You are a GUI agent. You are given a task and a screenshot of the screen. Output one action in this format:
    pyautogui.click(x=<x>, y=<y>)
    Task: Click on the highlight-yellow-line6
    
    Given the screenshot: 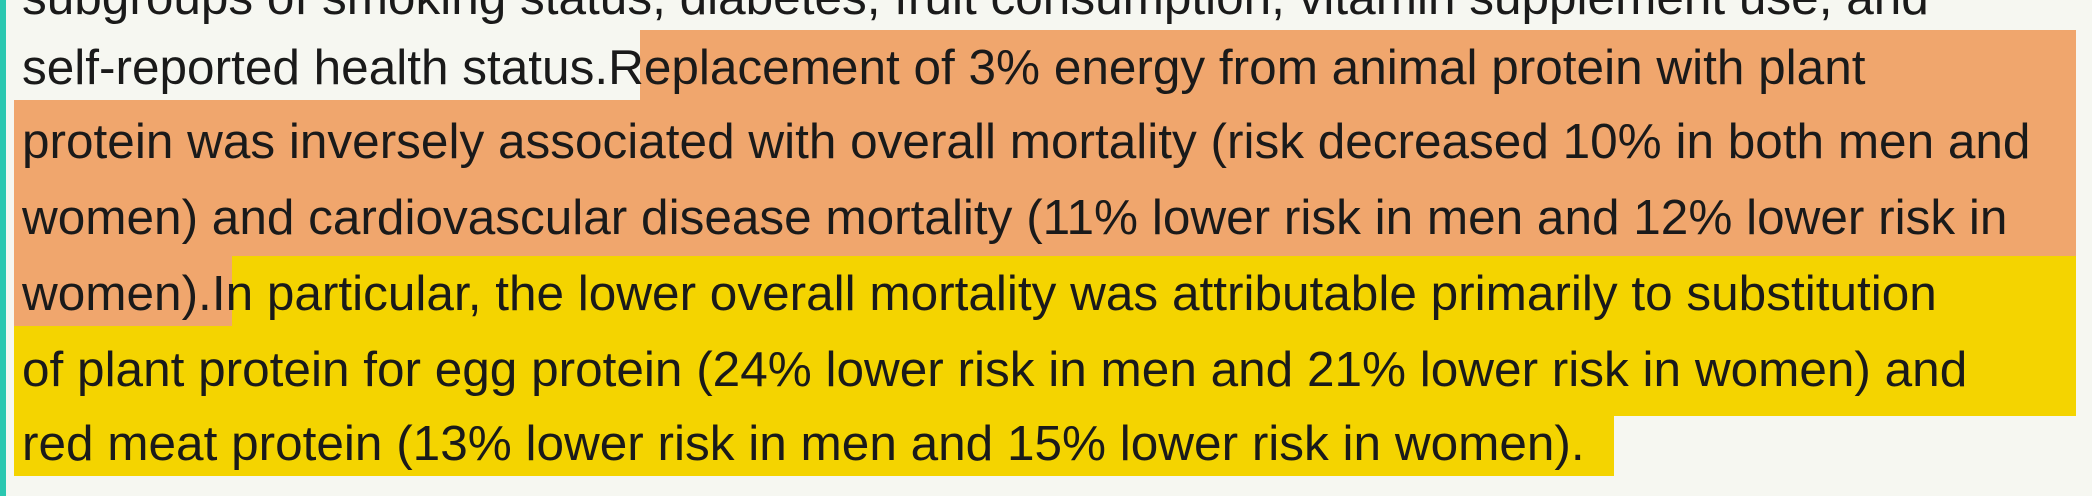 What is the action you would take?
    pyautogui.click(x=814, y=442)
    